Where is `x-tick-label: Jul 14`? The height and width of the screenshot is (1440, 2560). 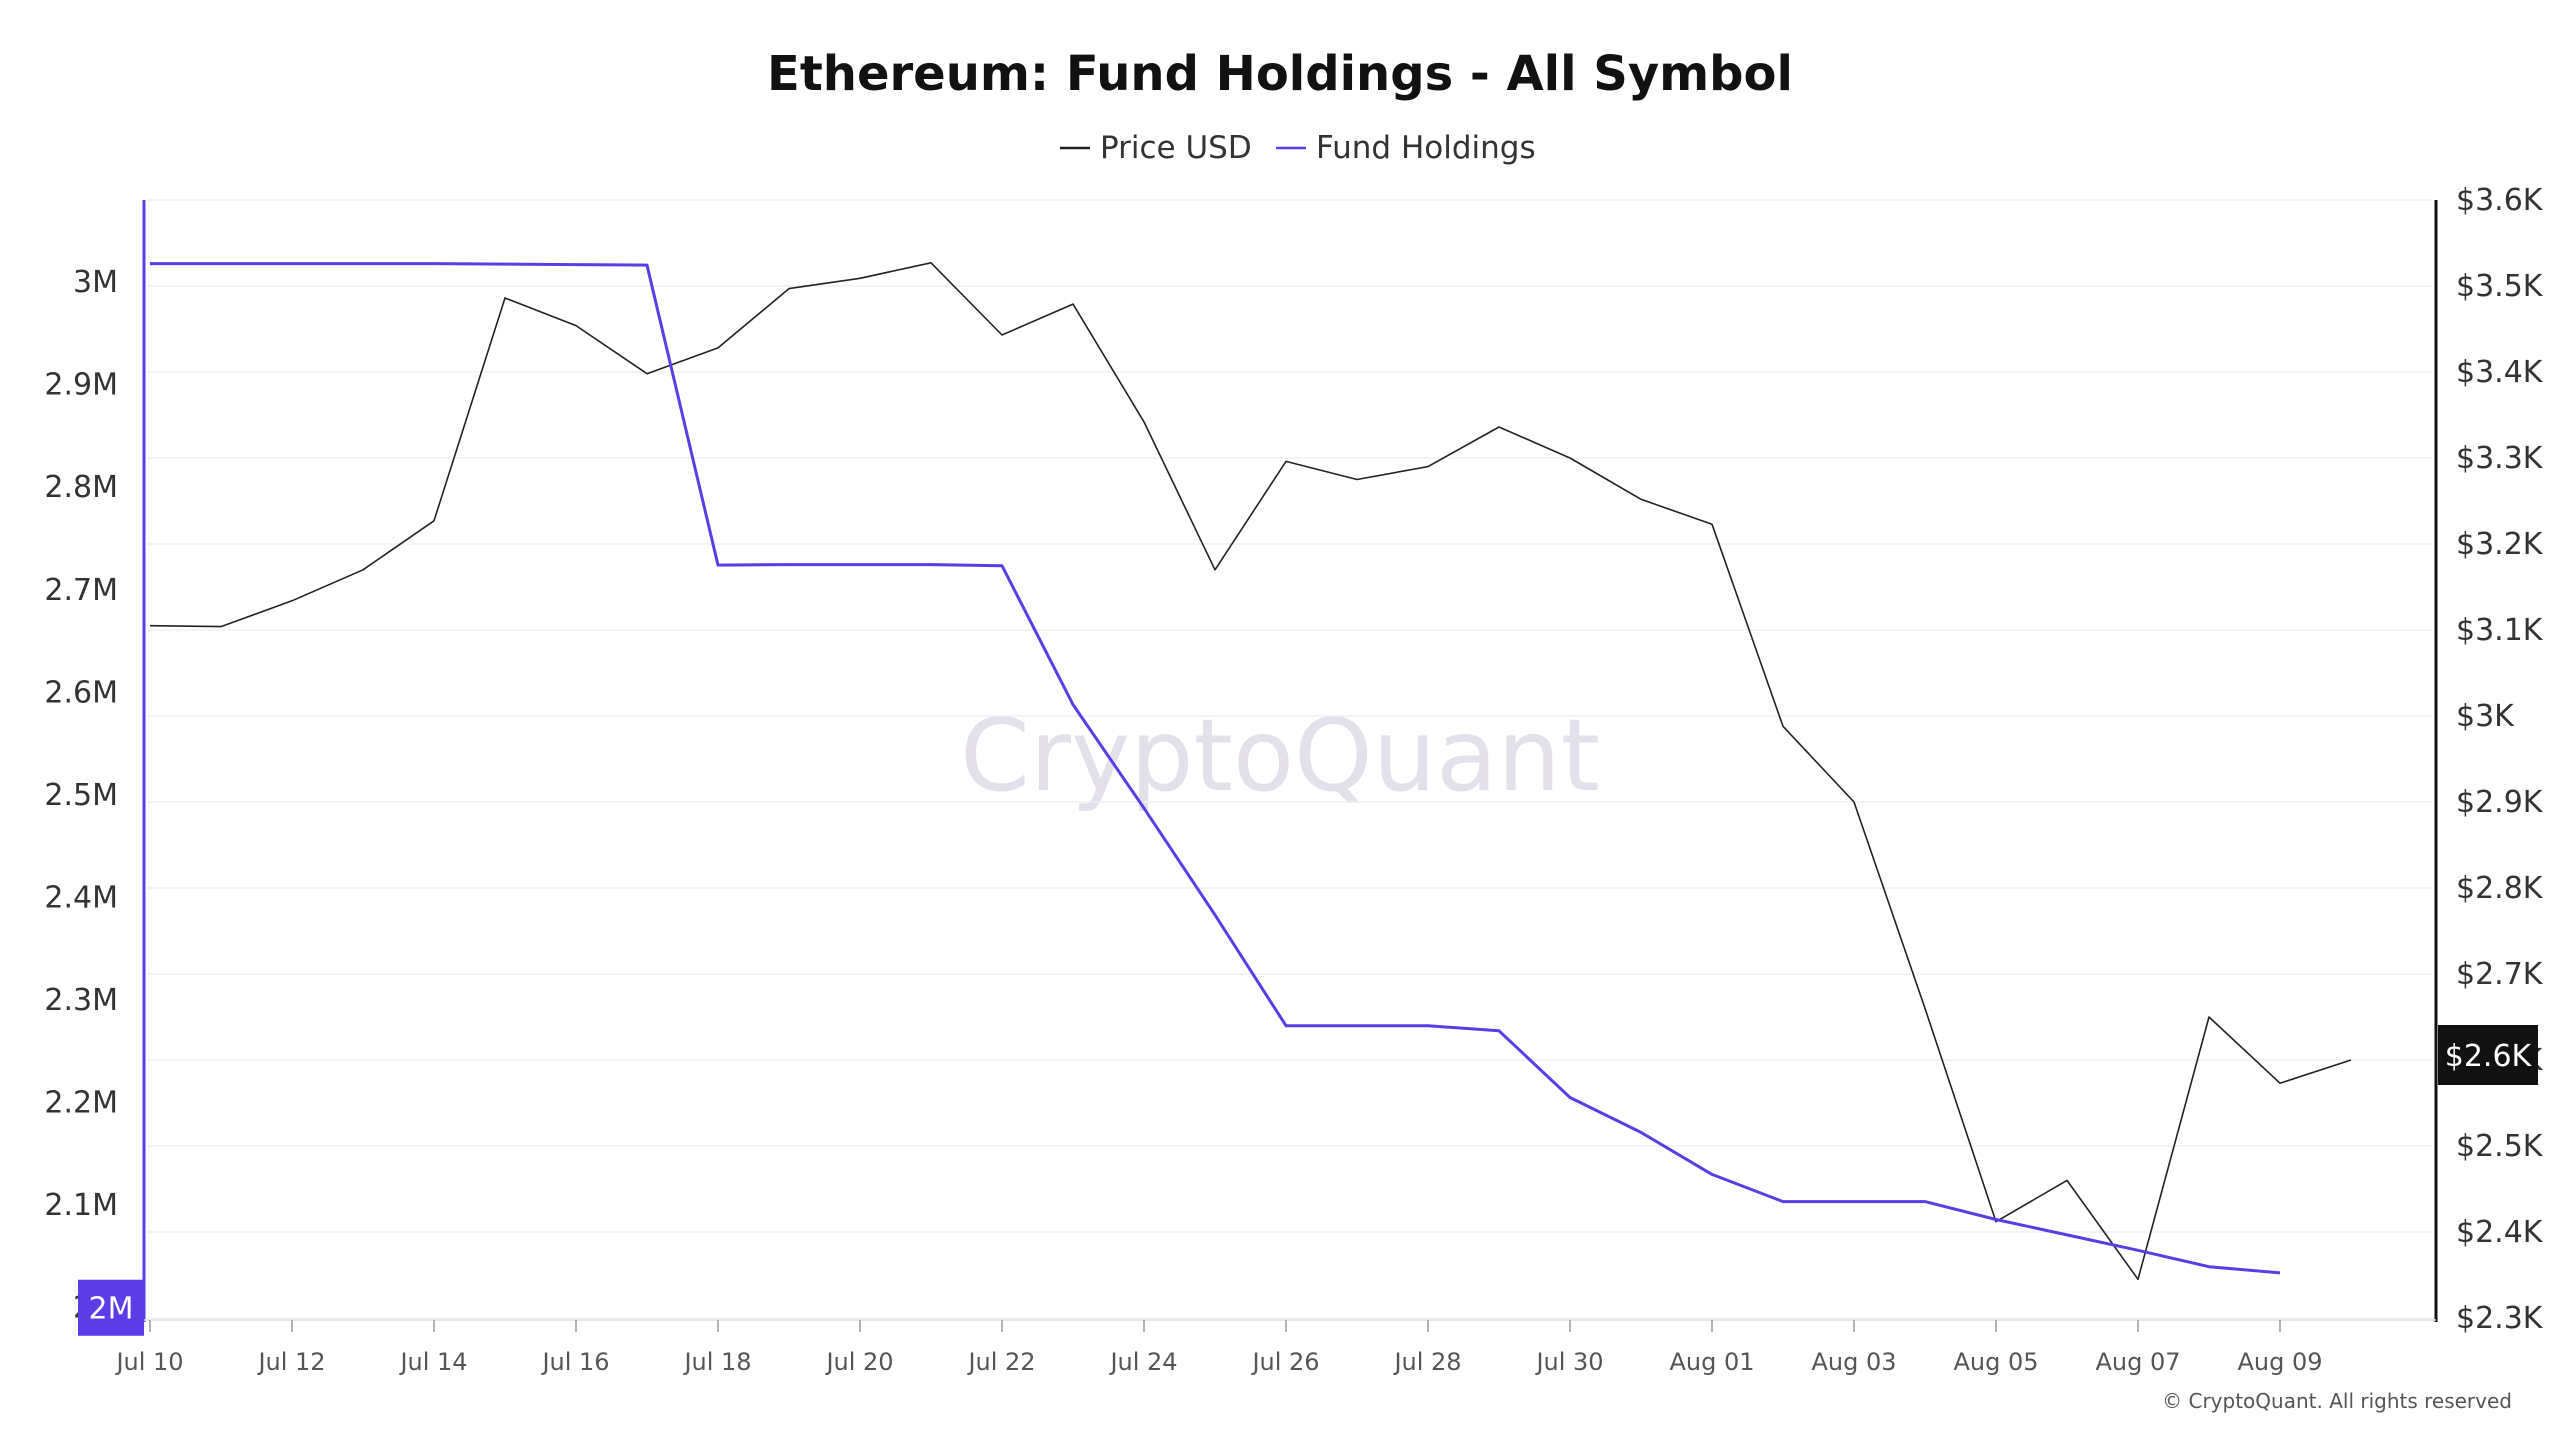 x-tick-label: Jul 14 is located at coordinates (432, 1362).